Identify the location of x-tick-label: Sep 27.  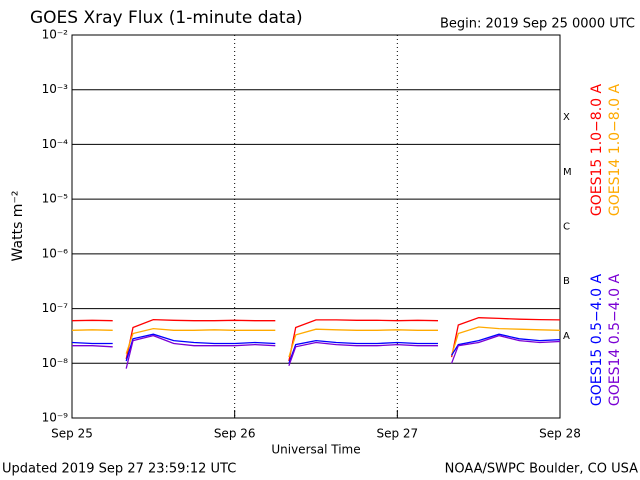
(397, 434).